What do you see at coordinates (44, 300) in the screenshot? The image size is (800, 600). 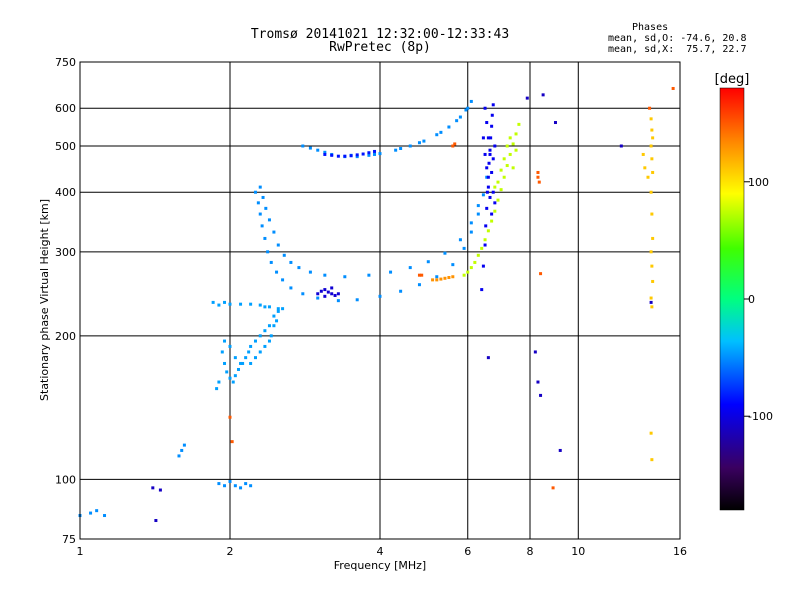 I see `y-axis-label: Stationary phase Virtual Height [km]` at bounding box center [44, 300].